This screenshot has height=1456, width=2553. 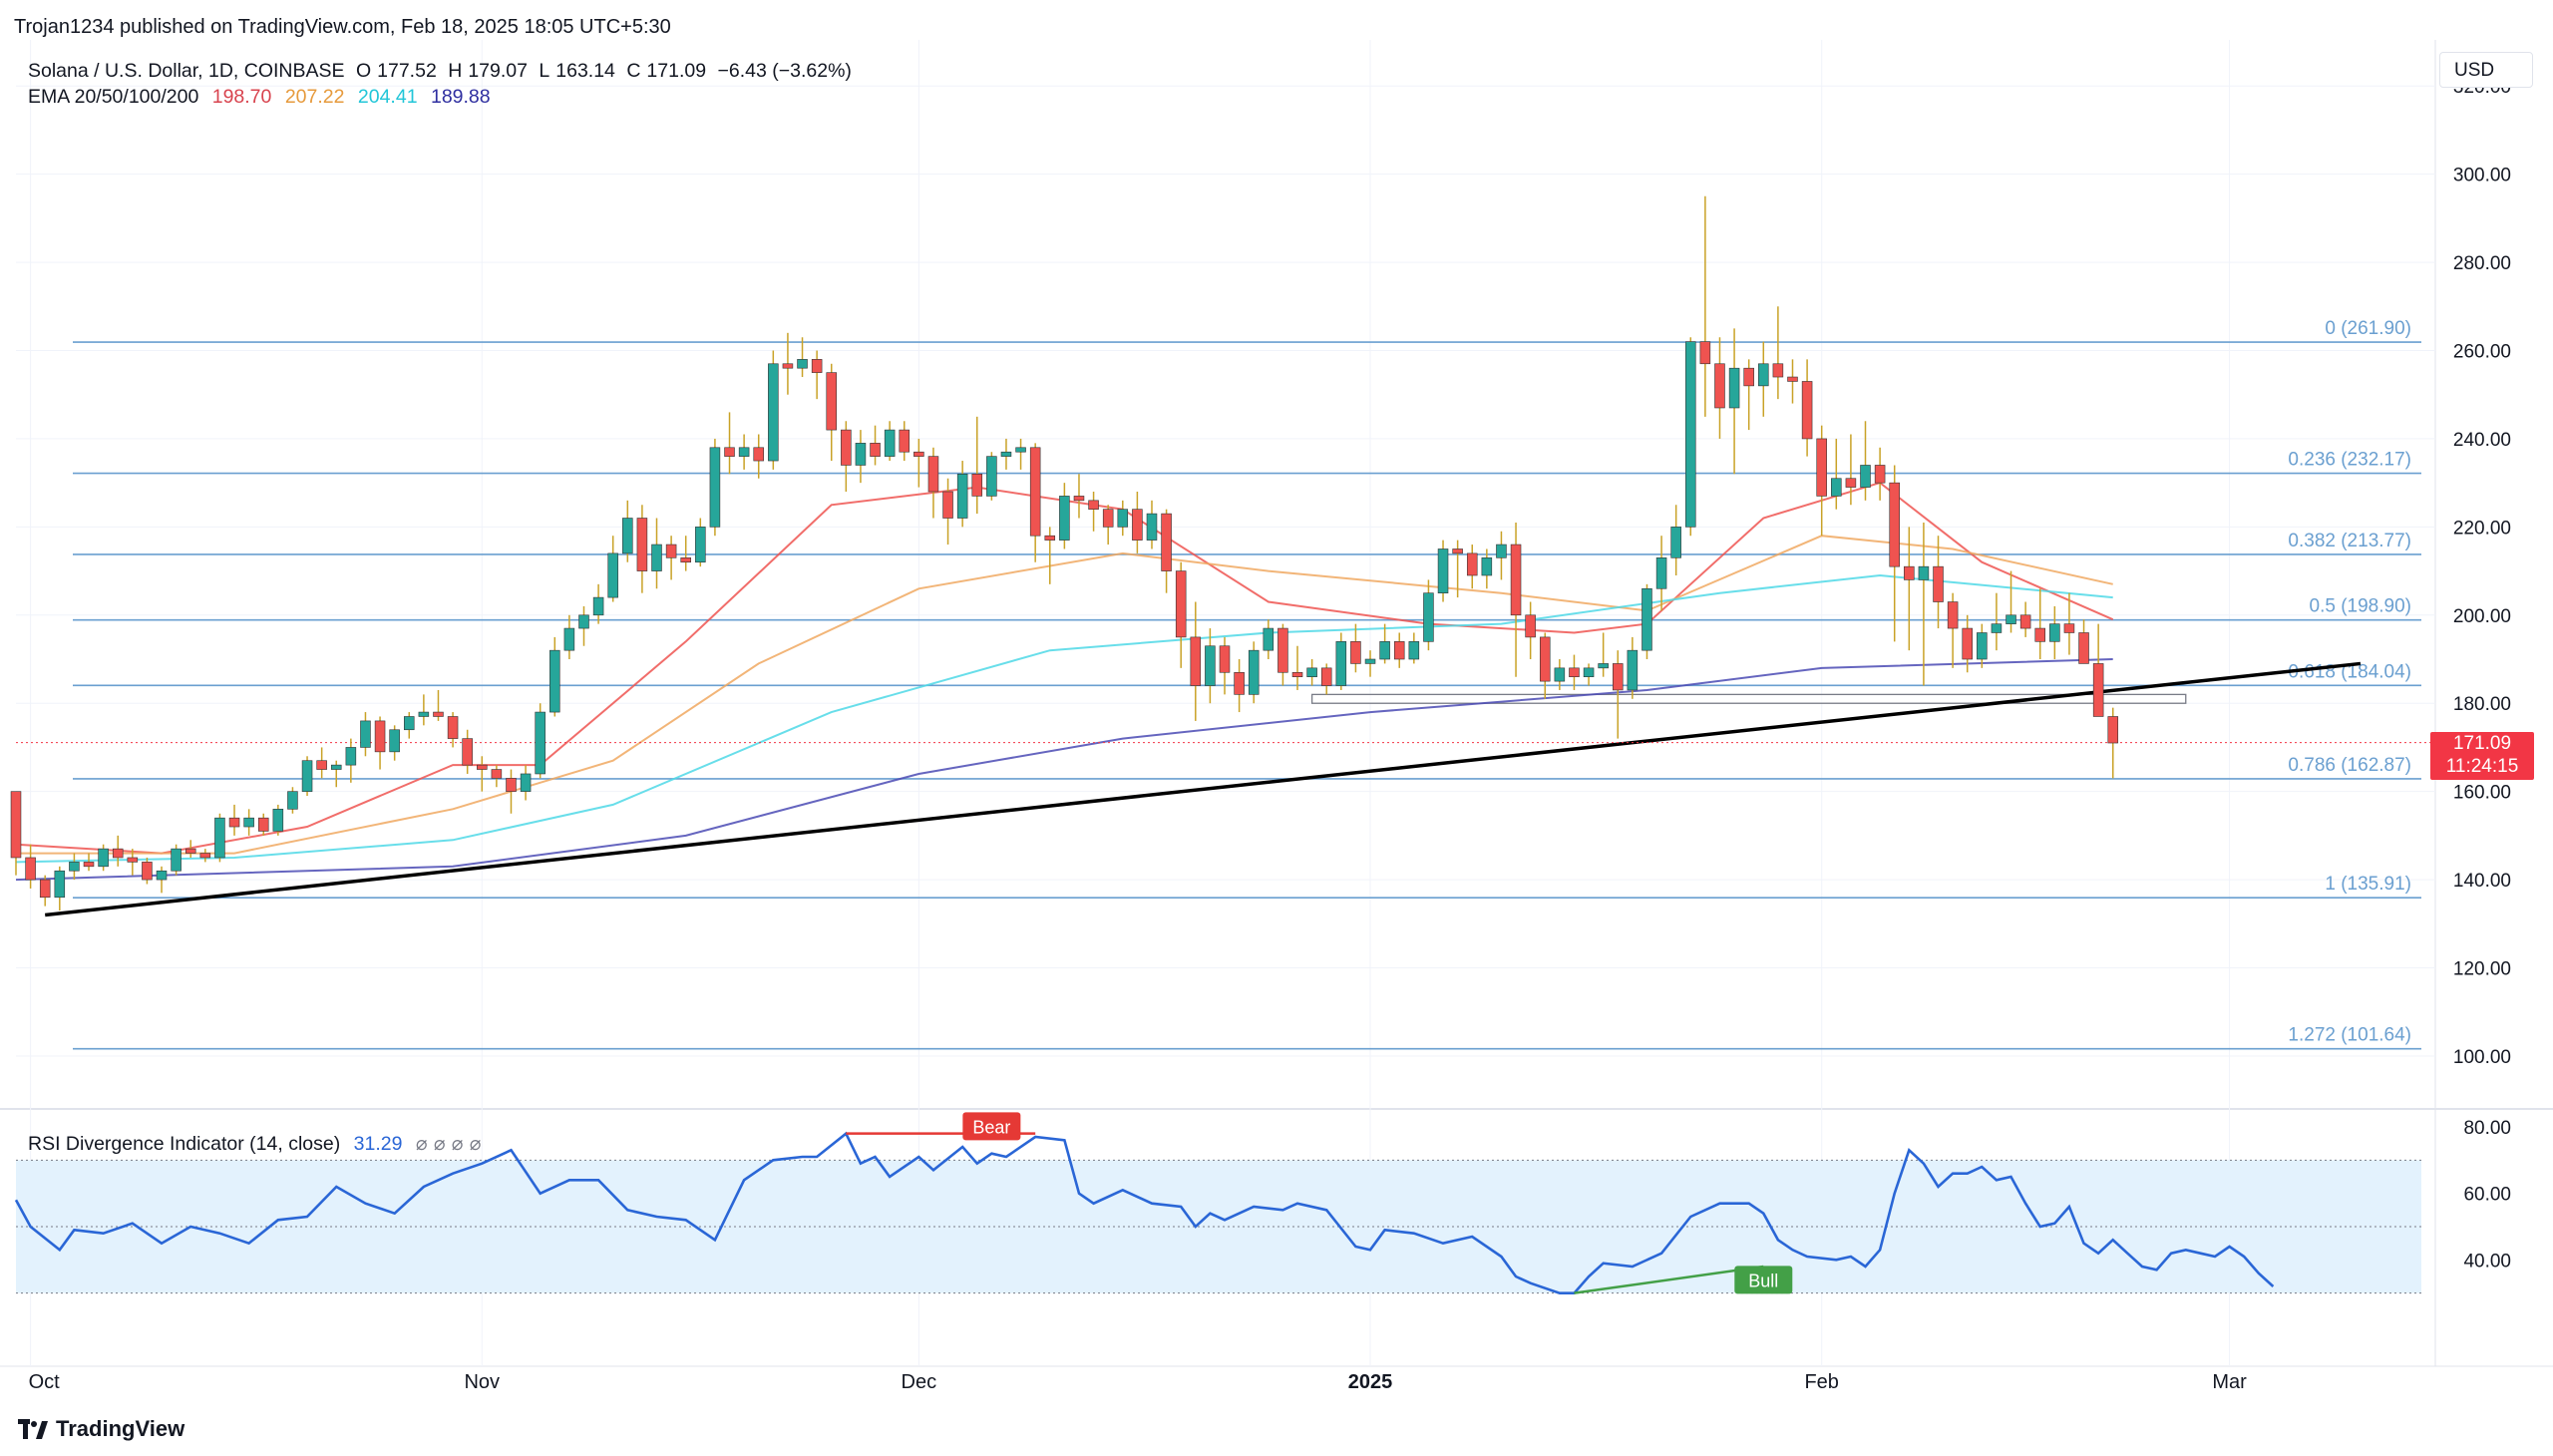 I want to click on settings-icons: ⌀ ⌀ ⌀ ⌀, so click(x=449, y=1143).